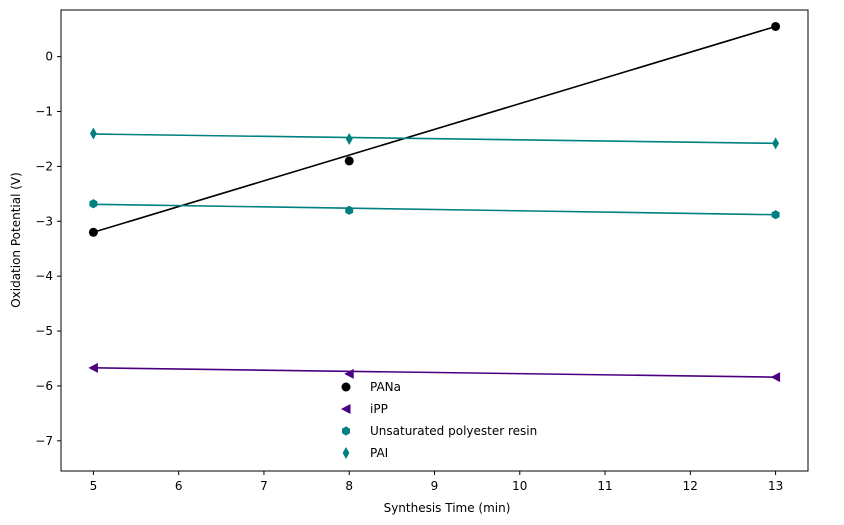  Describe the element at coordinates (775, 486) in the screenshot. I see `x-tick-label: 13` at that location.